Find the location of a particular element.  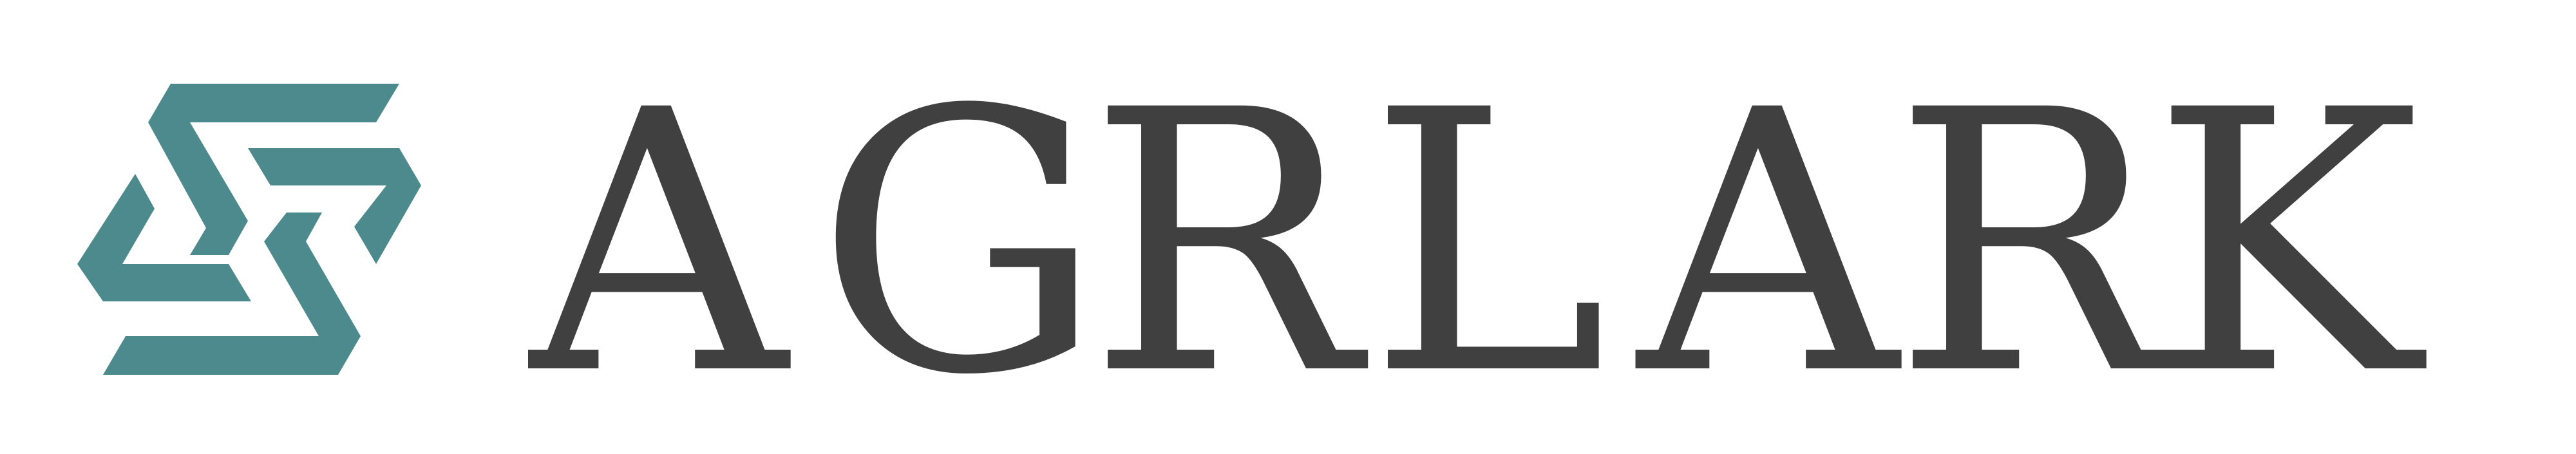

interlocking-s-chevron-icon is located at coordinates (249, 229).